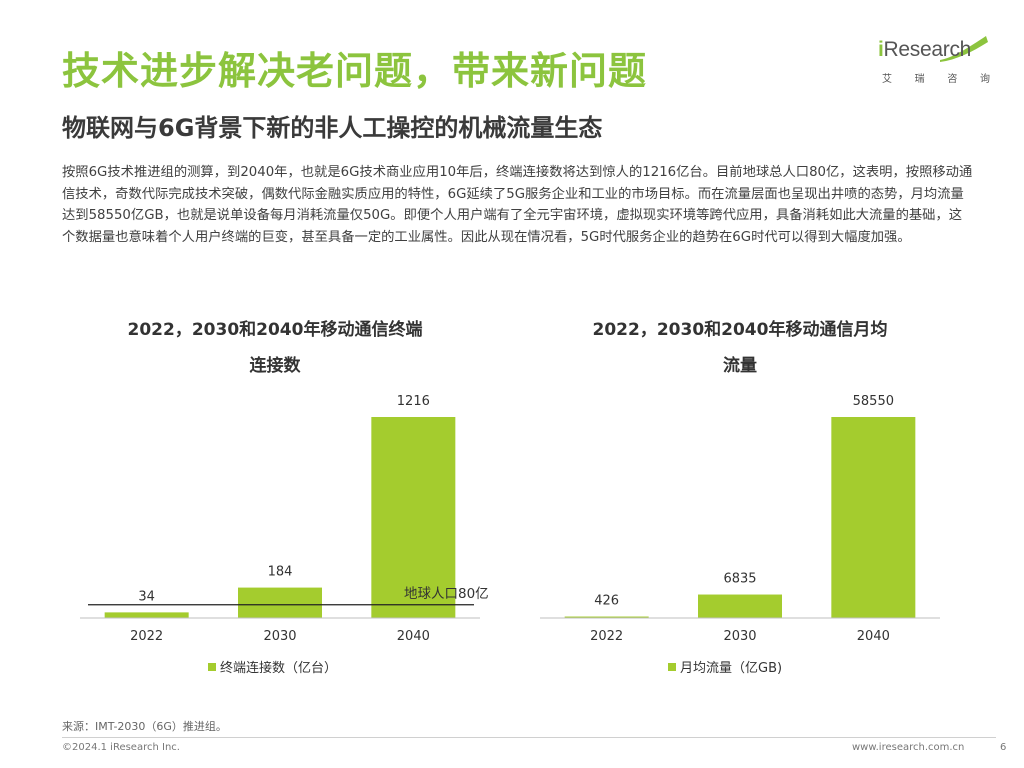  I want to click on logo-swoosh-icon, so click(964, 49).